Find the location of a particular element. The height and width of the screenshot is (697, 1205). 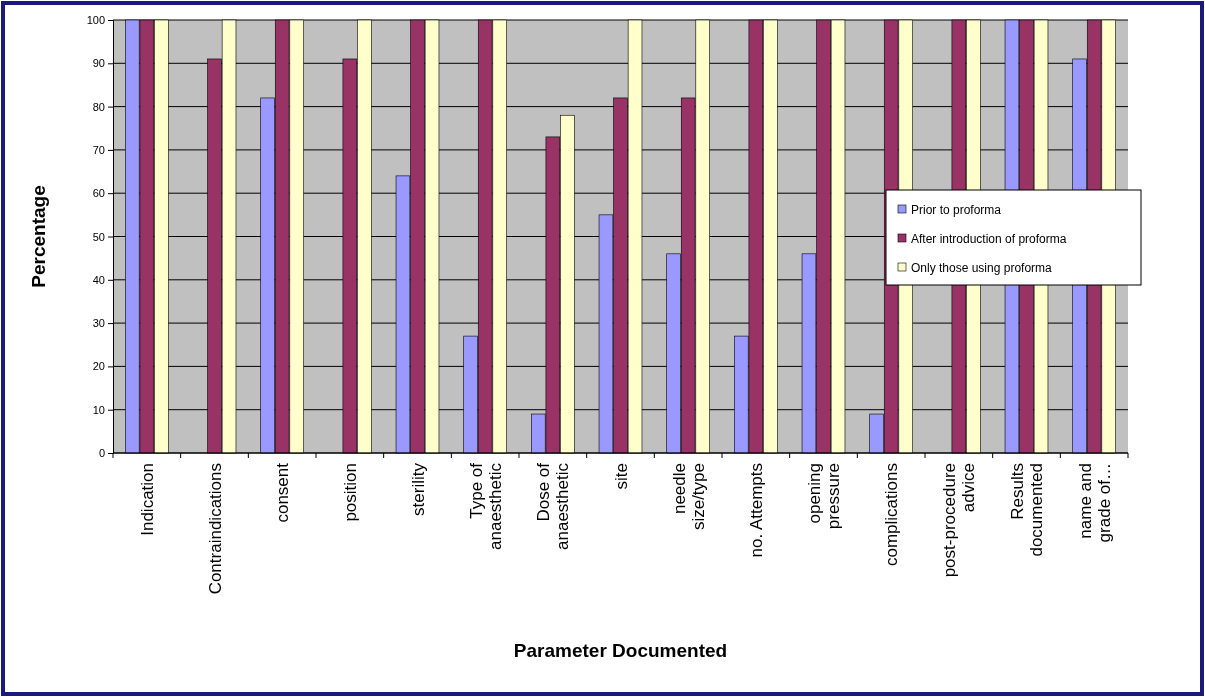

legend-label: Prior to proforma is located at coordinates (956, 210).